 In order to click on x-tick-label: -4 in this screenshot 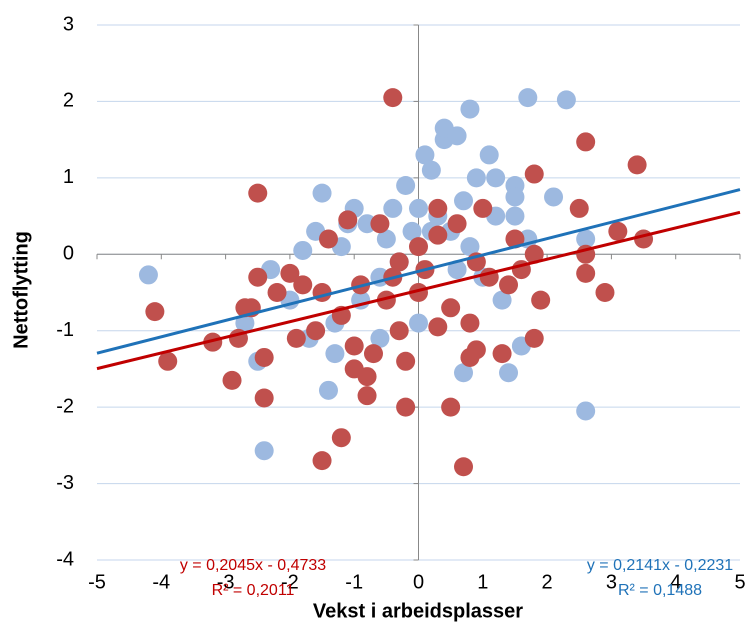, I will do `click(161, 582)`.